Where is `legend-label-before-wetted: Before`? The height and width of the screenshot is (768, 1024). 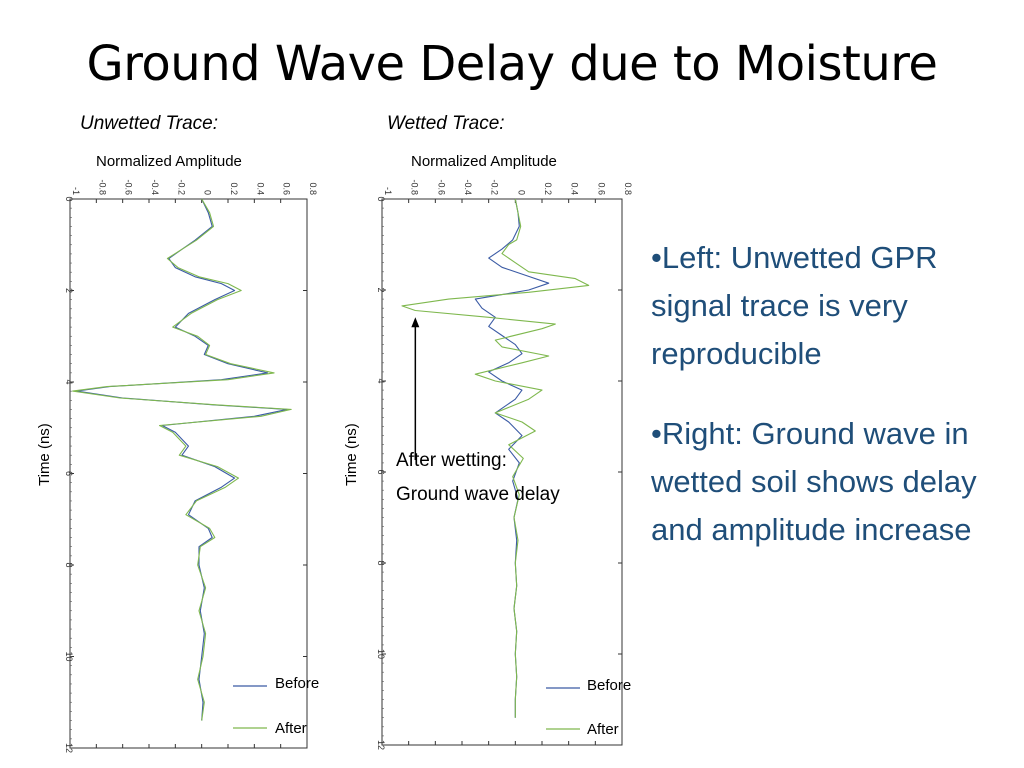
legend-label-before-wetted: Before is located at coordinates (609, 685).